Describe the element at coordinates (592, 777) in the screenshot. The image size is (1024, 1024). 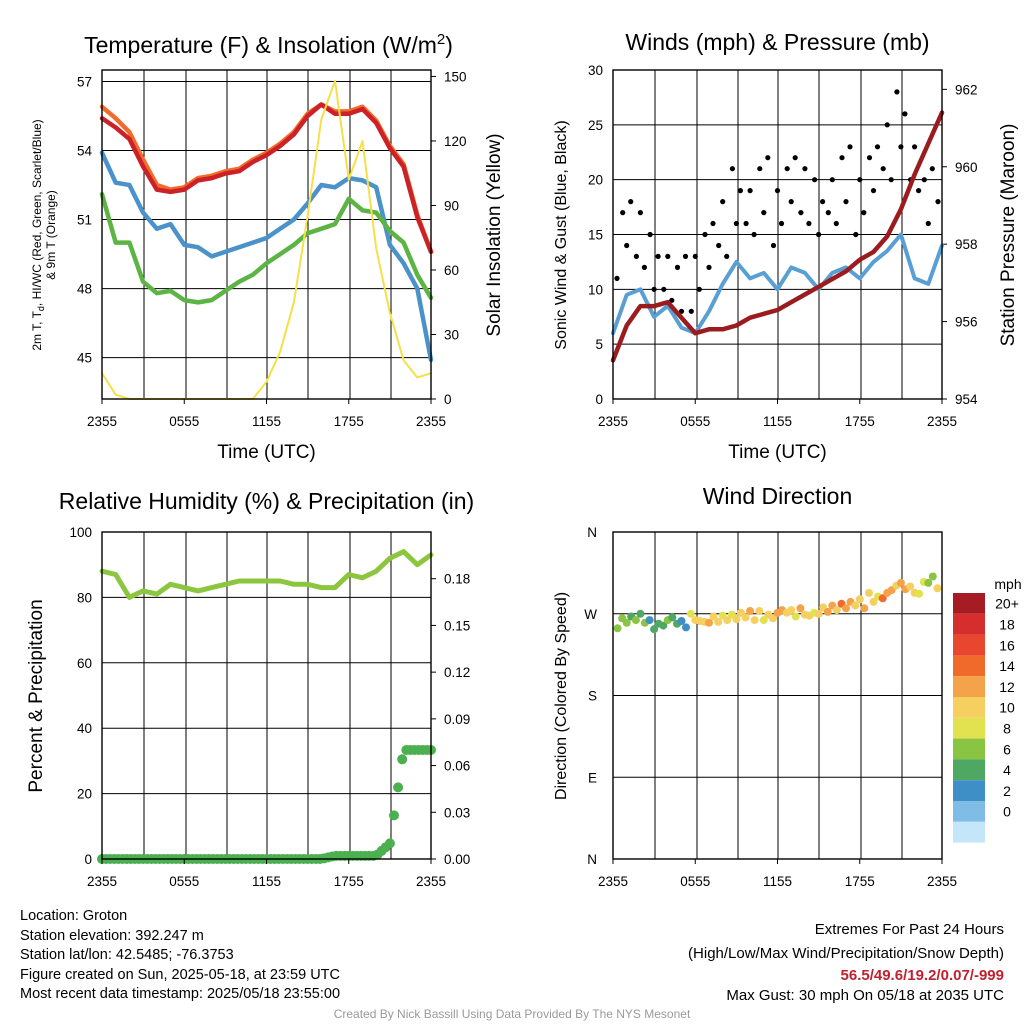
I see `y-tick-label: E` at that location.